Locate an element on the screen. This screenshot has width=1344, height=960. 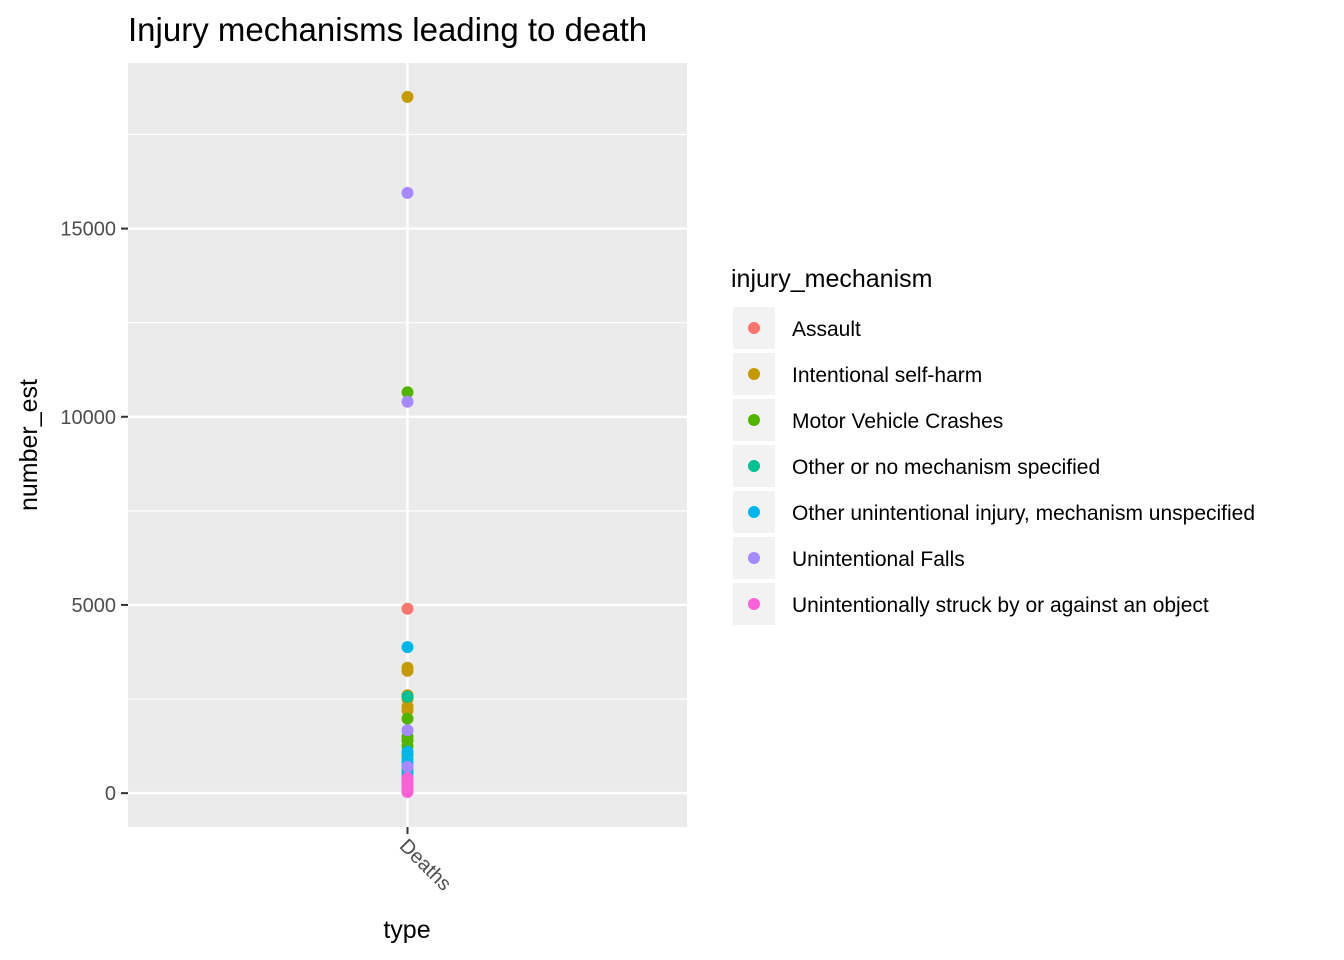
legend-label: Motor Vehicle Crashes is located at coordinates (897, 421).